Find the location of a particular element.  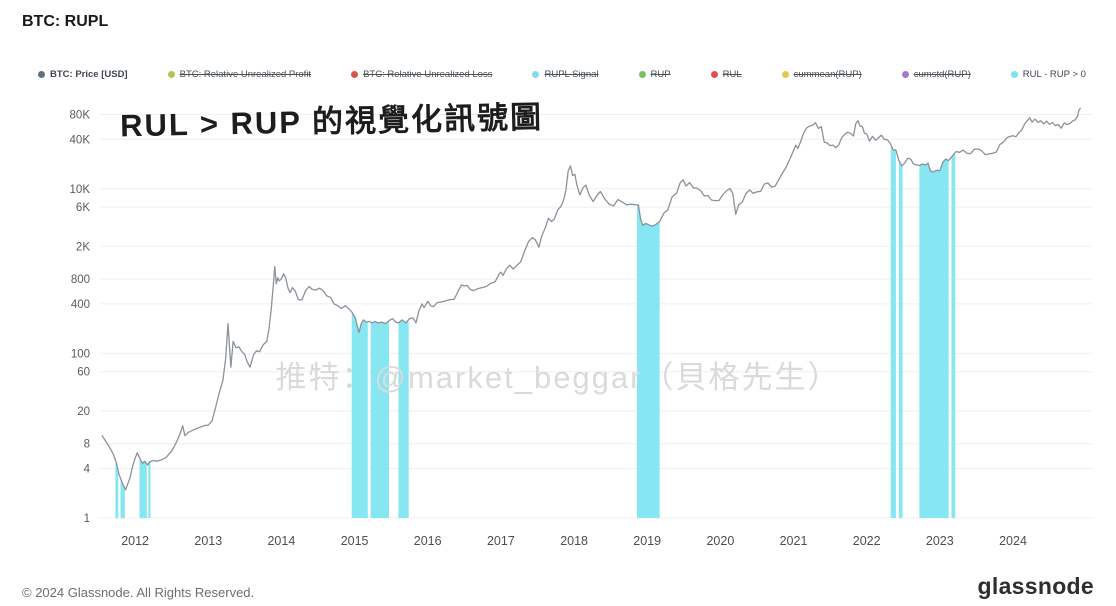

glassnode-logo: glassnode is located at coordinates (1035, 586).